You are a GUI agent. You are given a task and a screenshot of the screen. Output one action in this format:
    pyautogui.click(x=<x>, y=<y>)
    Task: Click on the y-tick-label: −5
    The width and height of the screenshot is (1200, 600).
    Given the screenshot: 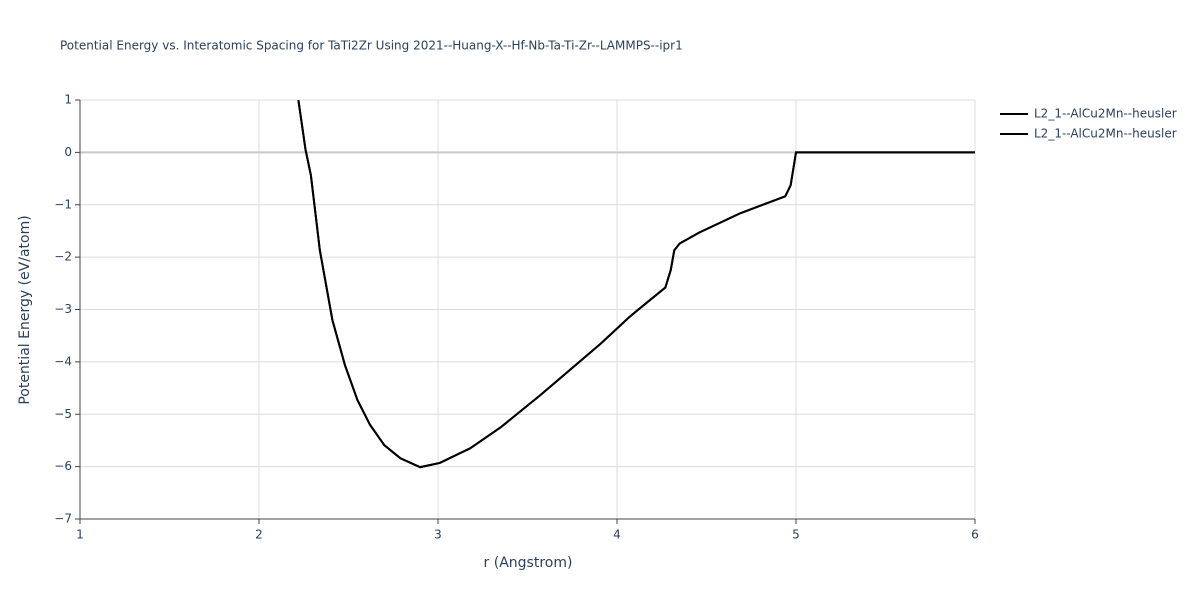 What is the action you would take?
    pyautogui.click(x=63, y=414)
    